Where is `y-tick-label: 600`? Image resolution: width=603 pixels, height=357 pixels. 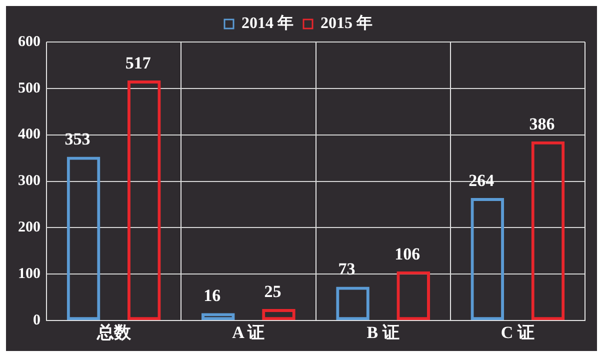
y-tick-label: 600 is located at coordinates (29, 42).